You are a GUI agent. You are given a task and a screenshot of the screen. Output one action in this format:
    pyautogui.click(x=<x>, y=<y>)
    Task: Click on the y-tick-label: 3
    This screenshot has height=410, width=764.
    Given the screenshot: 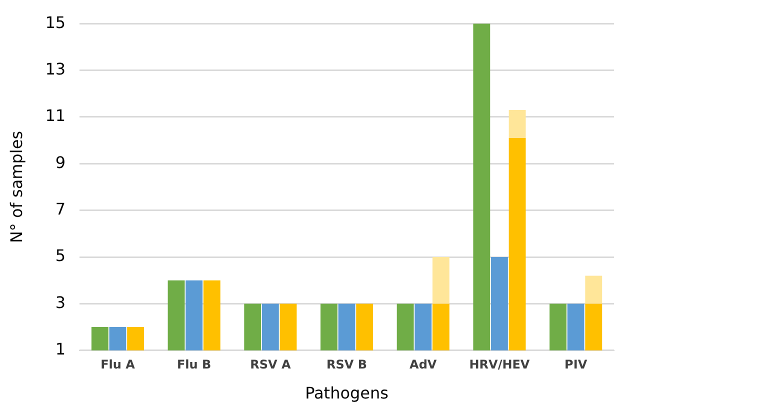 What is the action you would take?
    pyautogui.click(x=60, y=302)
    